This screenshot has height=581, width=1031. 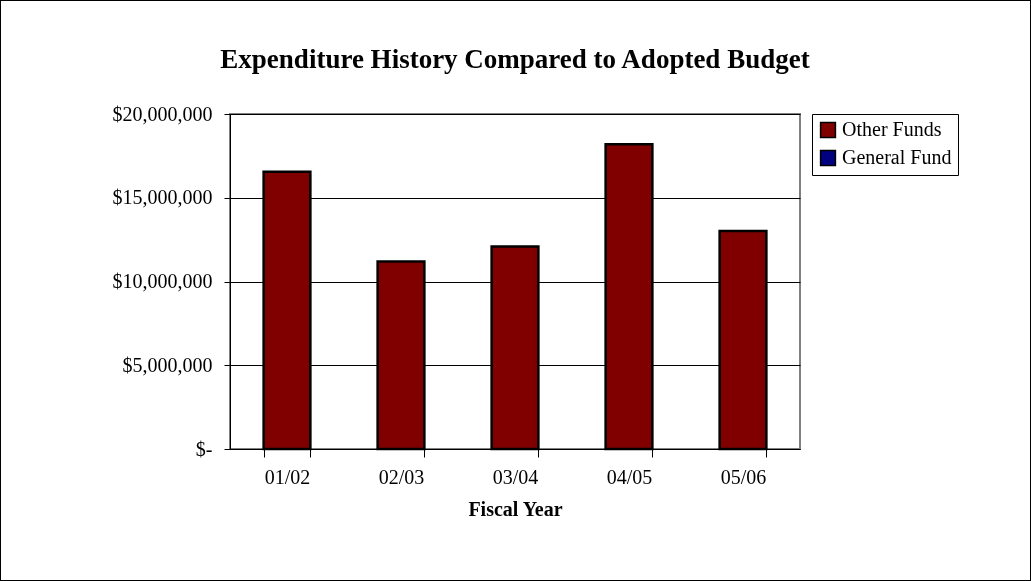 What do you see at coordinates (515, 508) in the screenshot?
I see `x-axis-title: Fiscal Year` at bounding box center [515, 508].